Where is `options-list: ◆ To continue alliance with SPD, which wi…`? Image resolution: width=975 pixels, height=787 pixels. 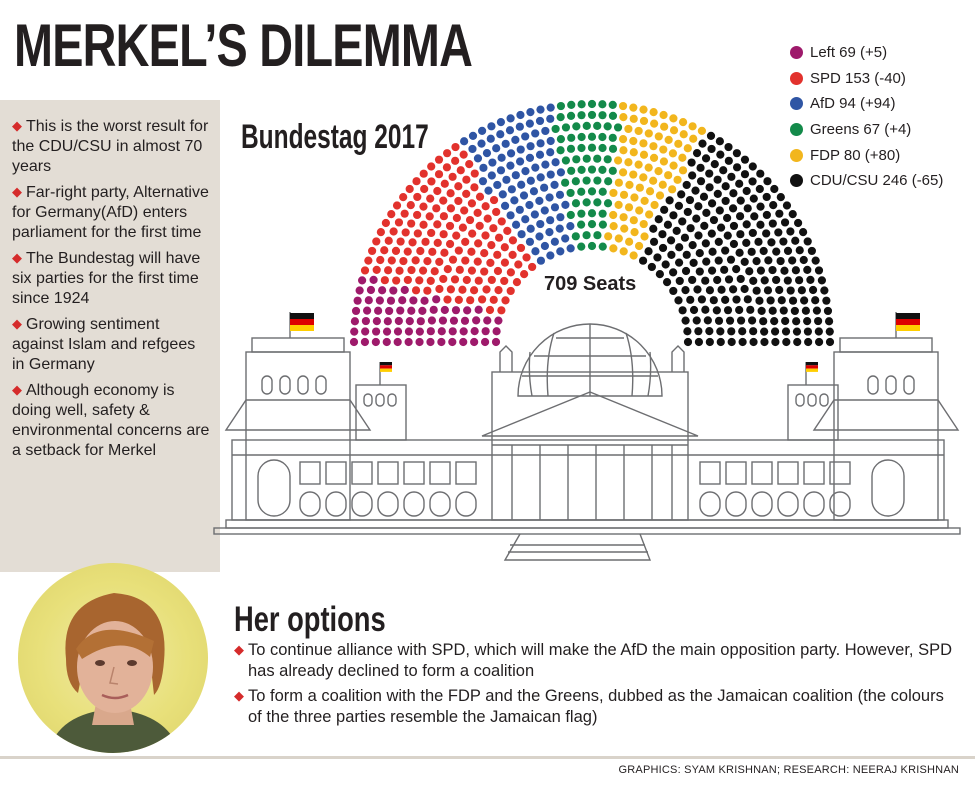
options-list: ◆ To continue alliance with SPD, which wi… is located at coordinates (598, 686).